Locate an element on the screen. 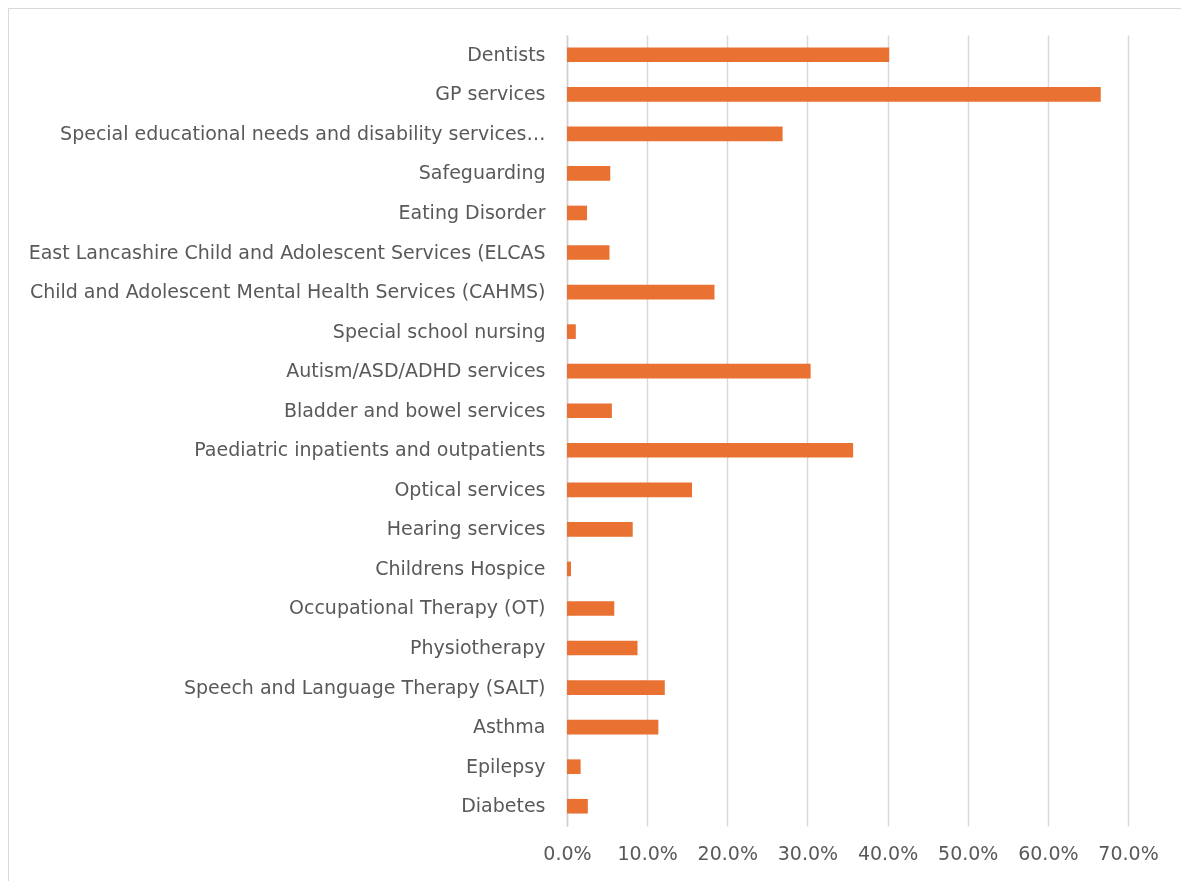  y-tick-label: Hearing services is located at coordinates (466, 528).